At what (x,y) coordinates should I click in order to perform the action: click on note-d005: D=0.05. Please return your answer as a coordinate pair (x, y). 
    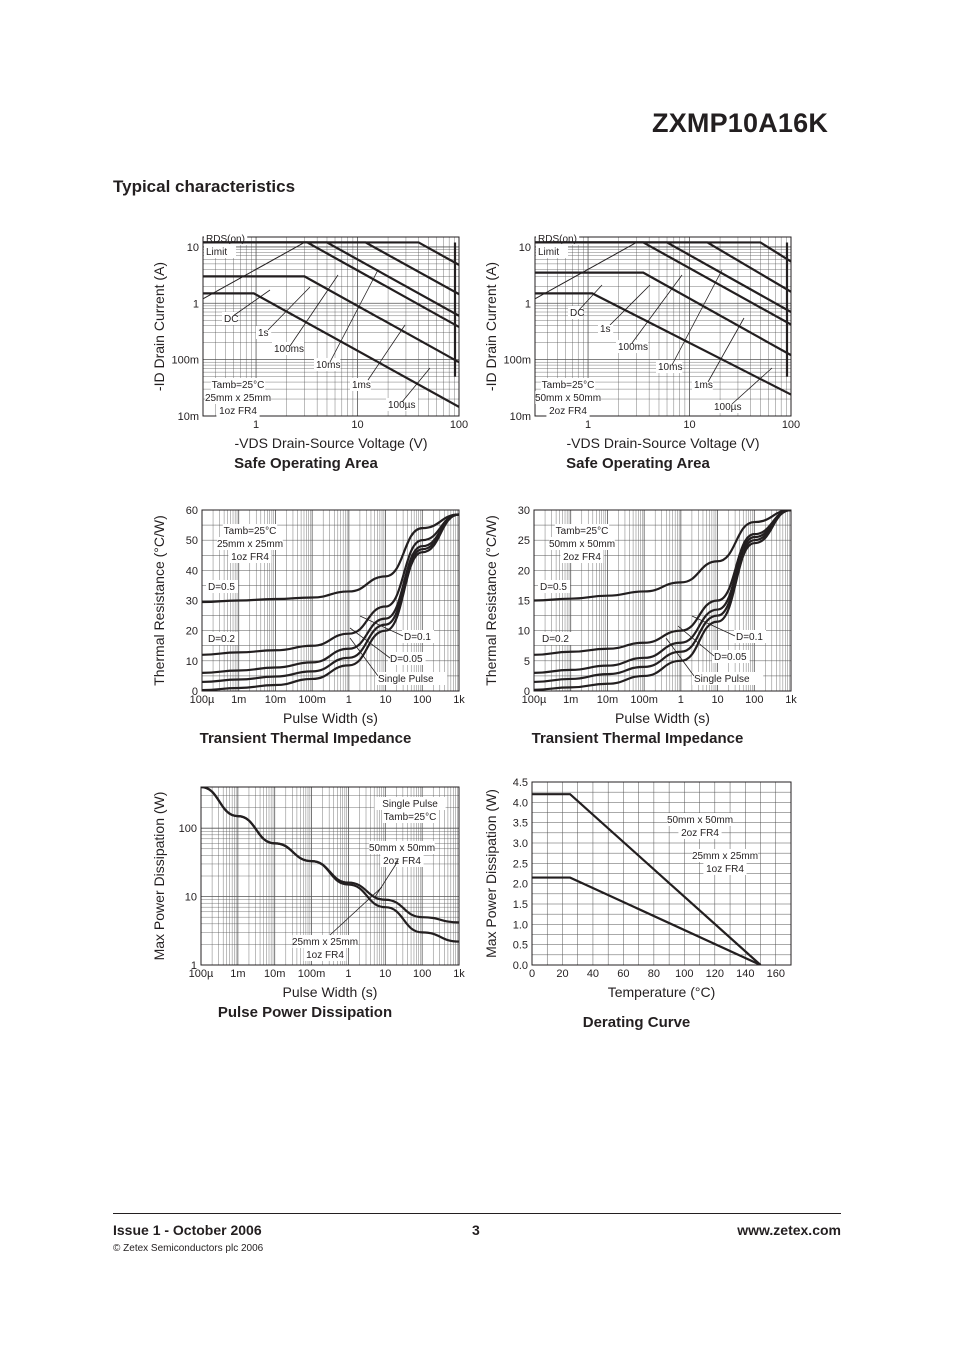
    Looking at the image, I should click on (730, 657).